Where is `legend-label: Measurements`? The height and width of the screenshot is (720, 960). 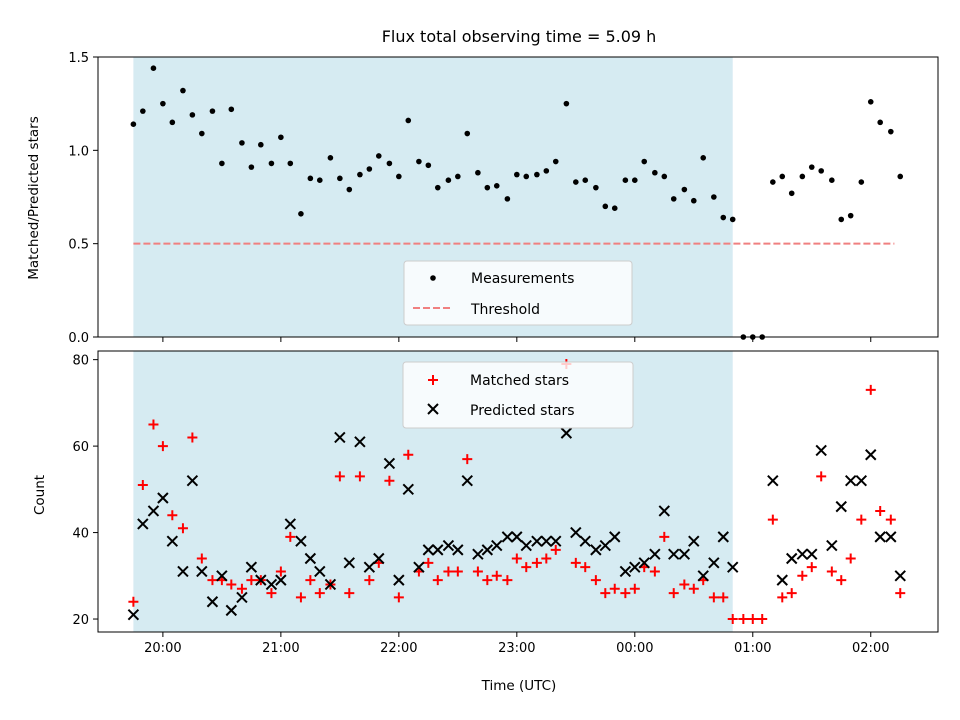 legend-label: Measurements is located at coordinates (522, 279).